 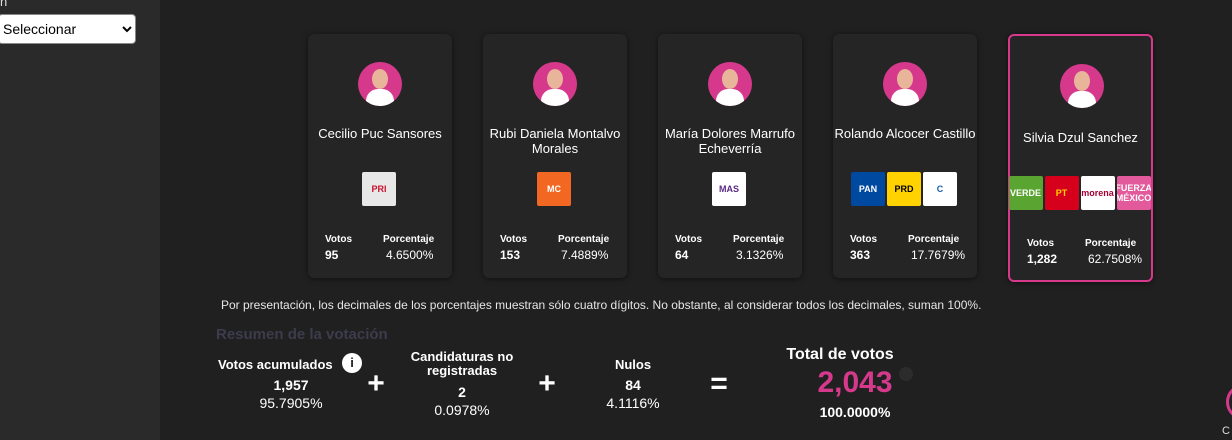 What do you see at coordinates (1042, 259) in the screenshot?
I see `votes: 1,282` at bounding box center [1042, 259].